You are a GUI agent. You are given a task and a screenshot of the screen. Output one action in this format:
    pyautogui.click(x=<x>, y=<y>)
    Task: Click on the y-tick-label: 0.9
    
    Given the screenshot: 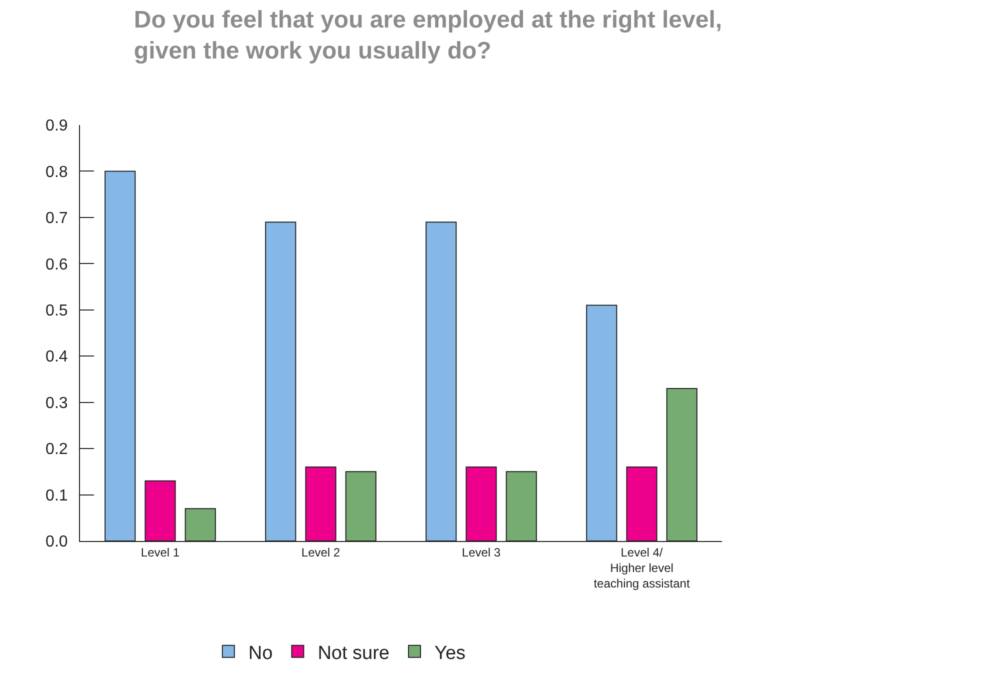 What is the action you would take?
    pyautogui.click(x=57, y=126)
    